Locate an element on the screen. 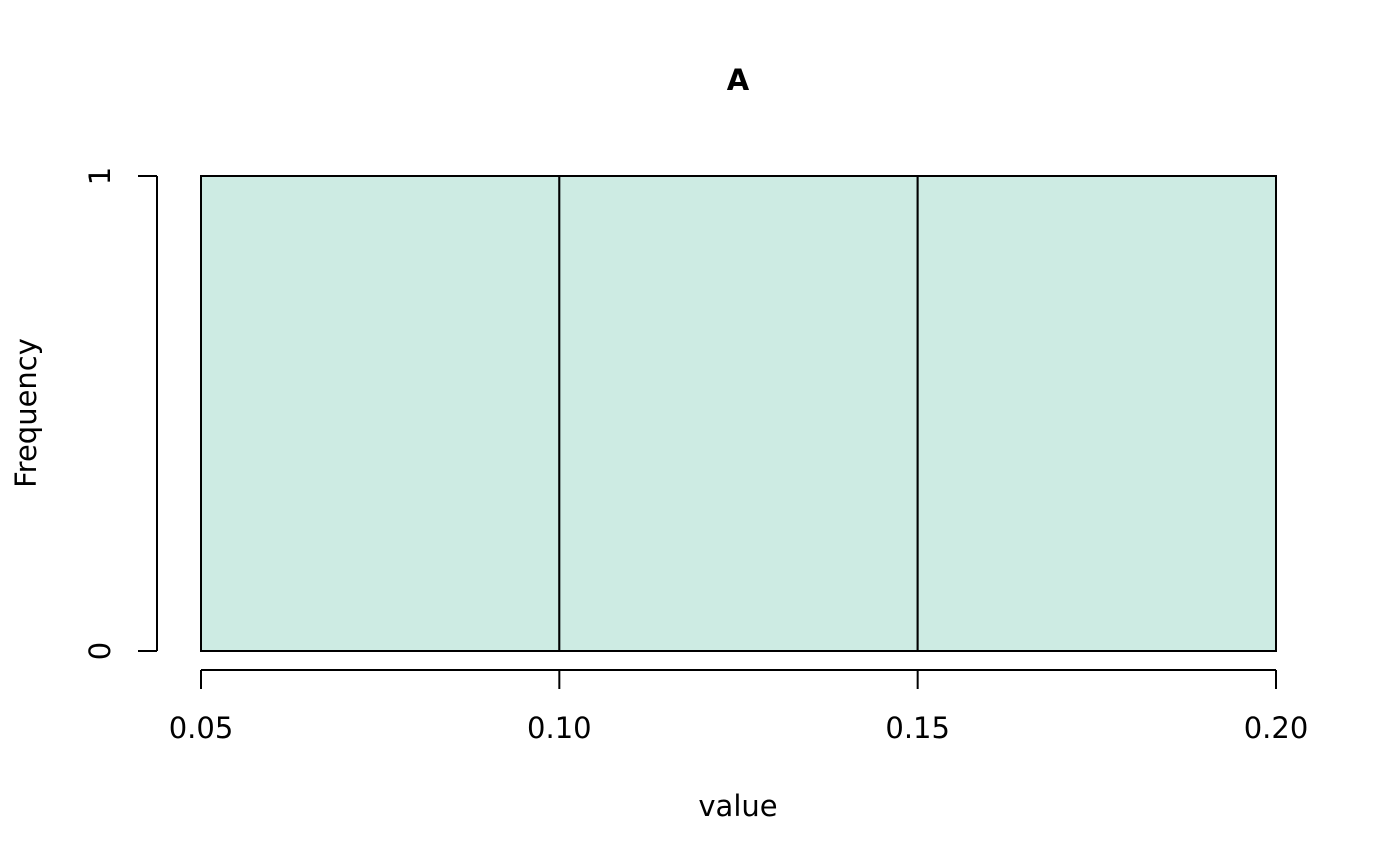  x-tick-label-1: 0.05 is located at coordinates (201, 728).